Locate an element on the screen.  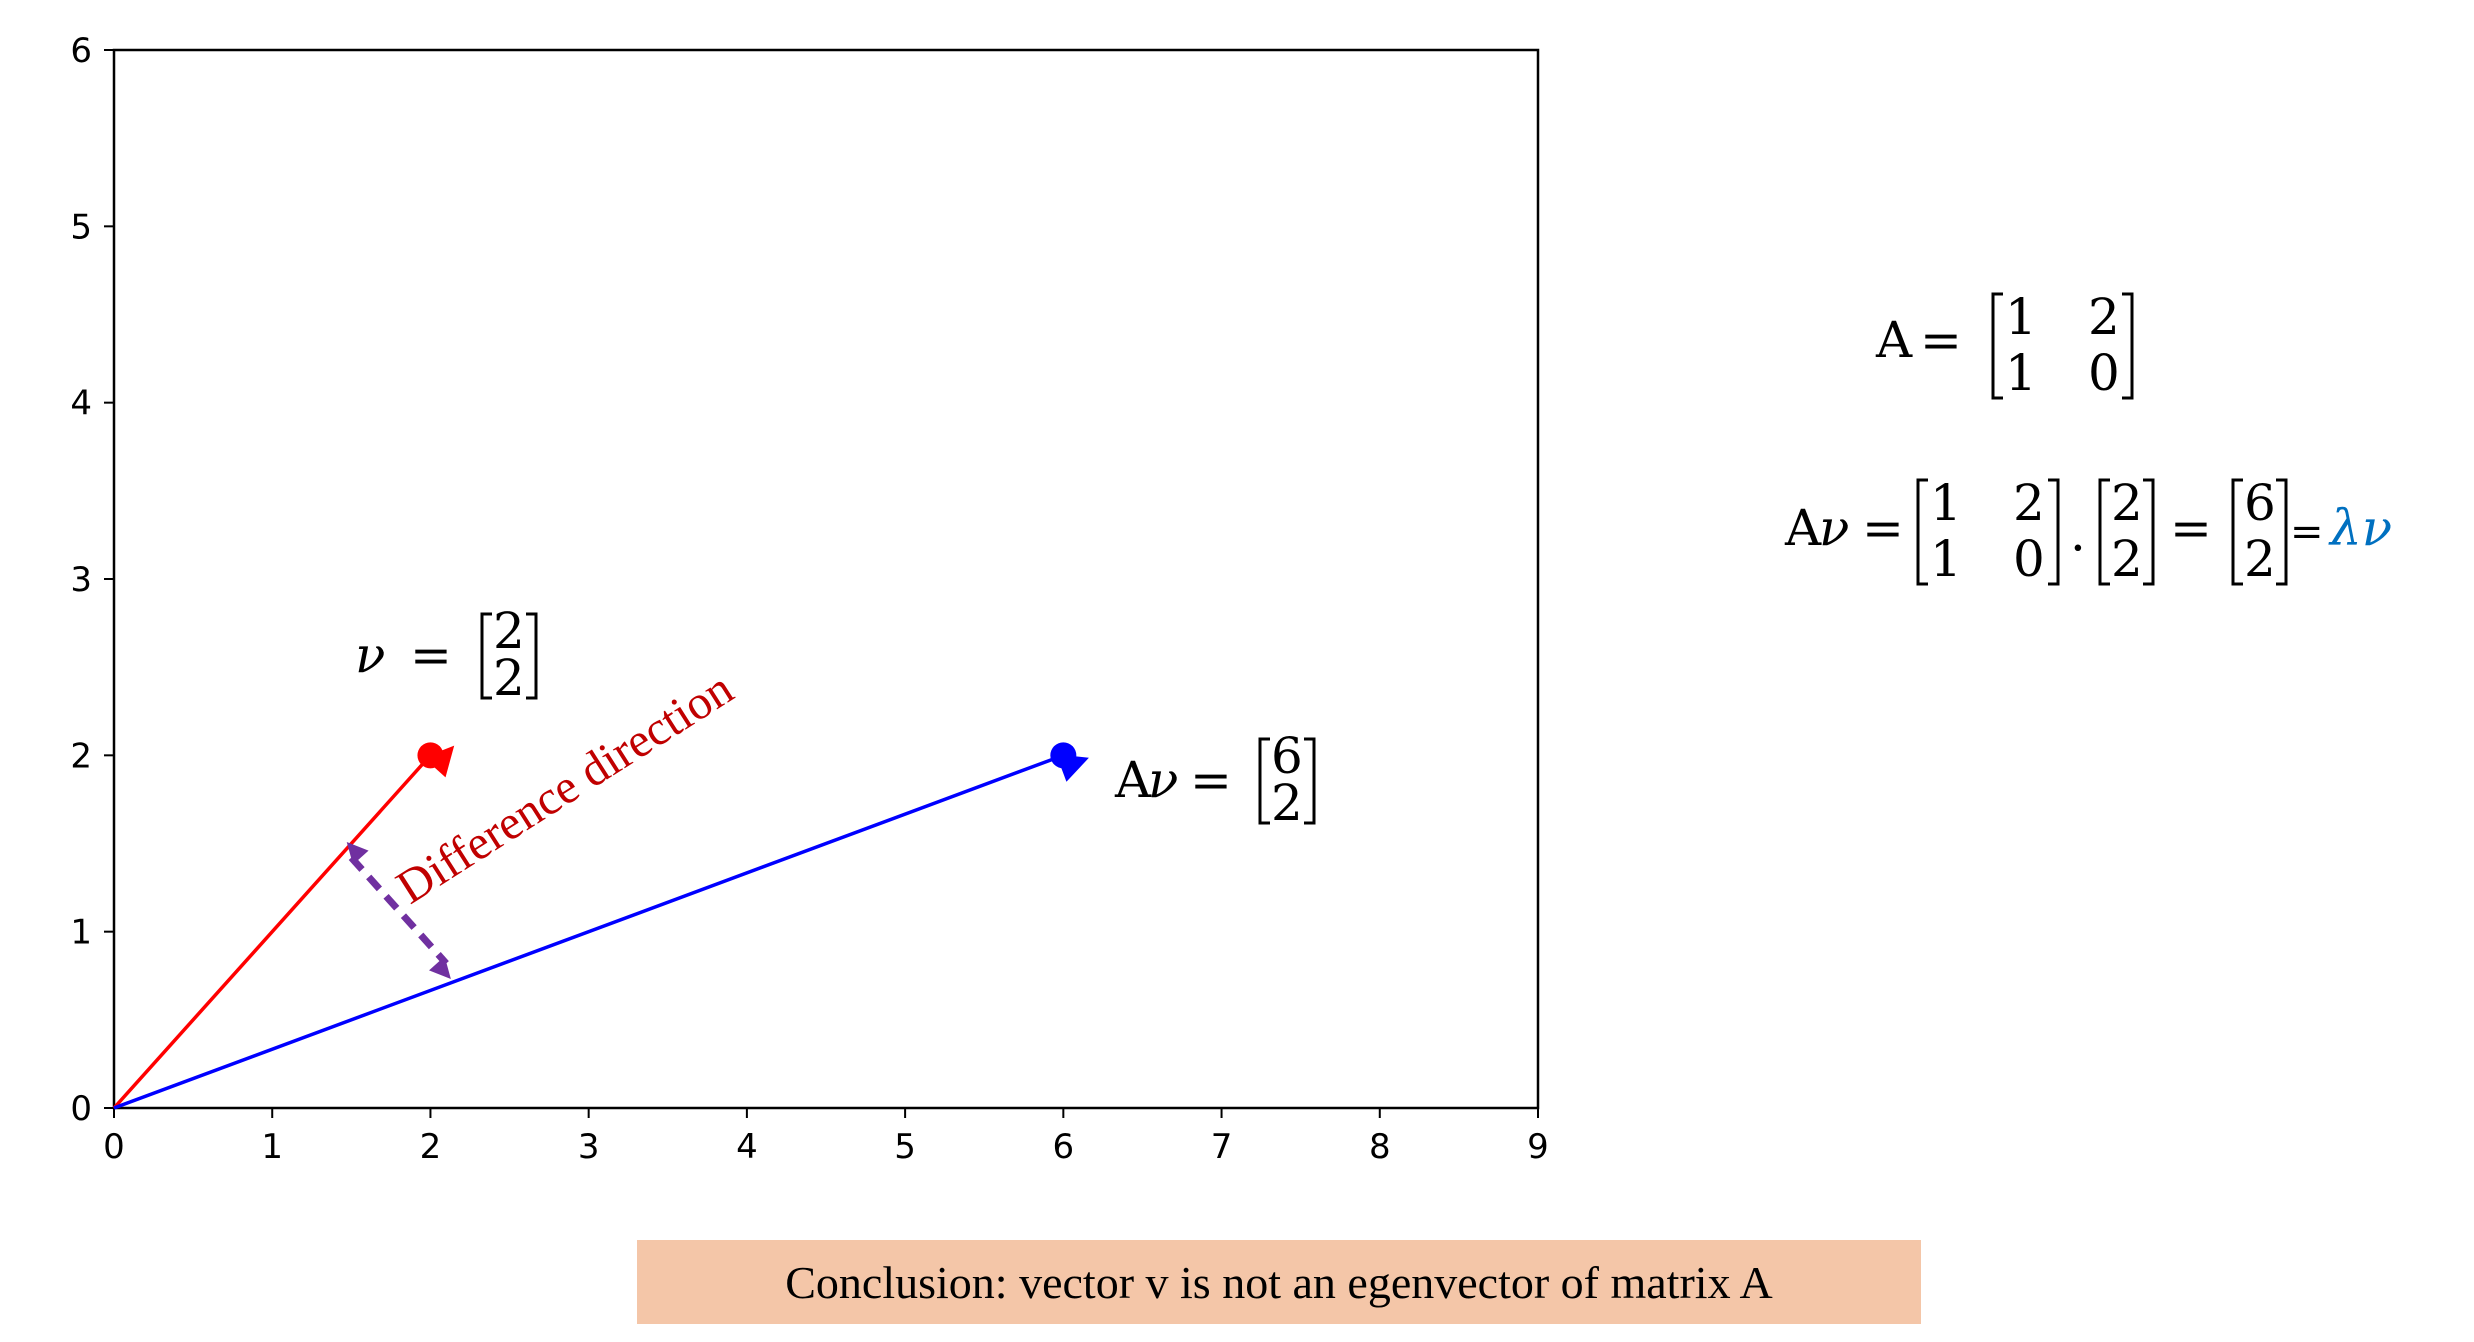
matrix-a-name: A is located at coordinates (1894, 340).